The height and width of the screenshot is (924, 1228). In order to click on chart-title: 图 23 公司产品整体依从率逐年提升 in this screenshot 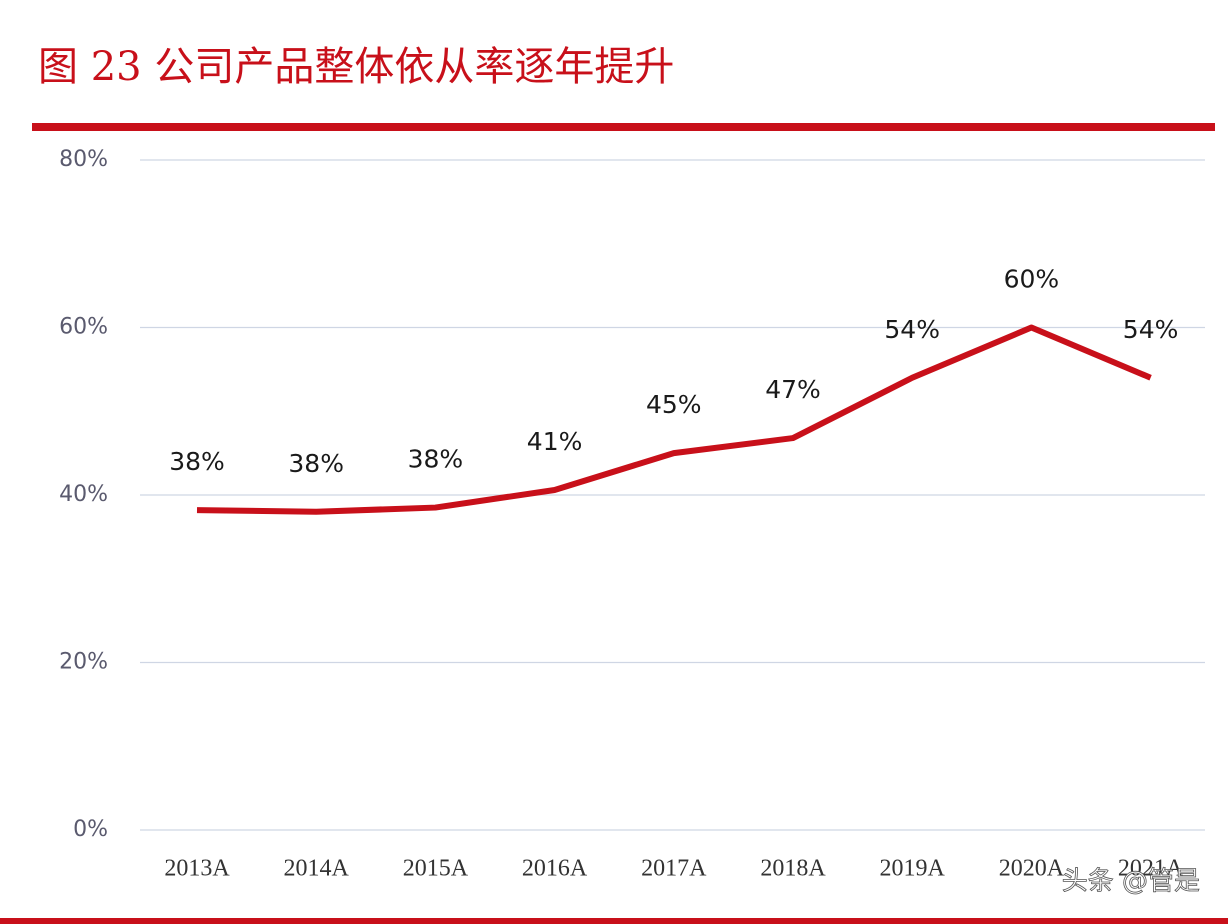, I will do `click(356, 67)`.